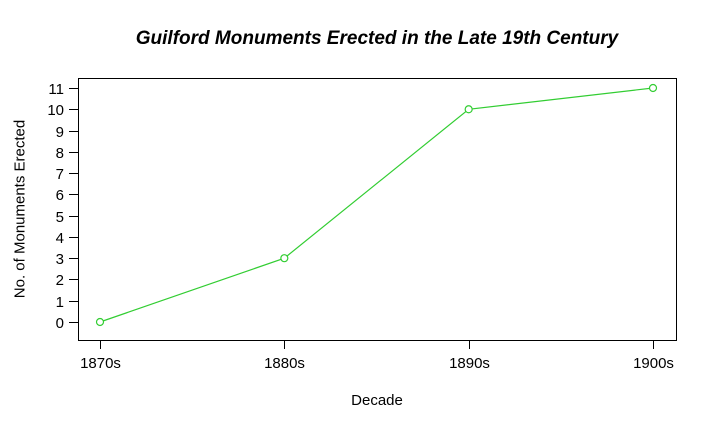  Describe the element at coordinates (653, 363) in the screenshot. I see `x-tick-label: 1900s` at that location.